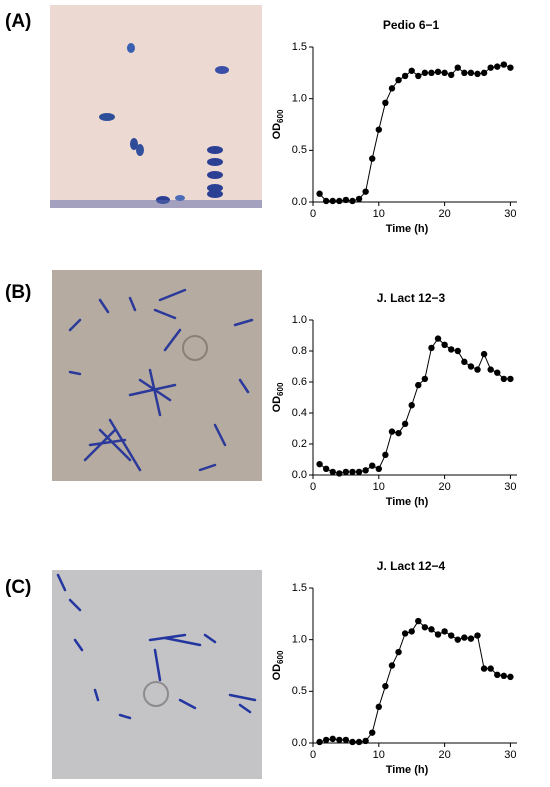  Describe the element at coordinates (299, 444) in the screenshot. I see `y-tick-label: 0.2` at that location.